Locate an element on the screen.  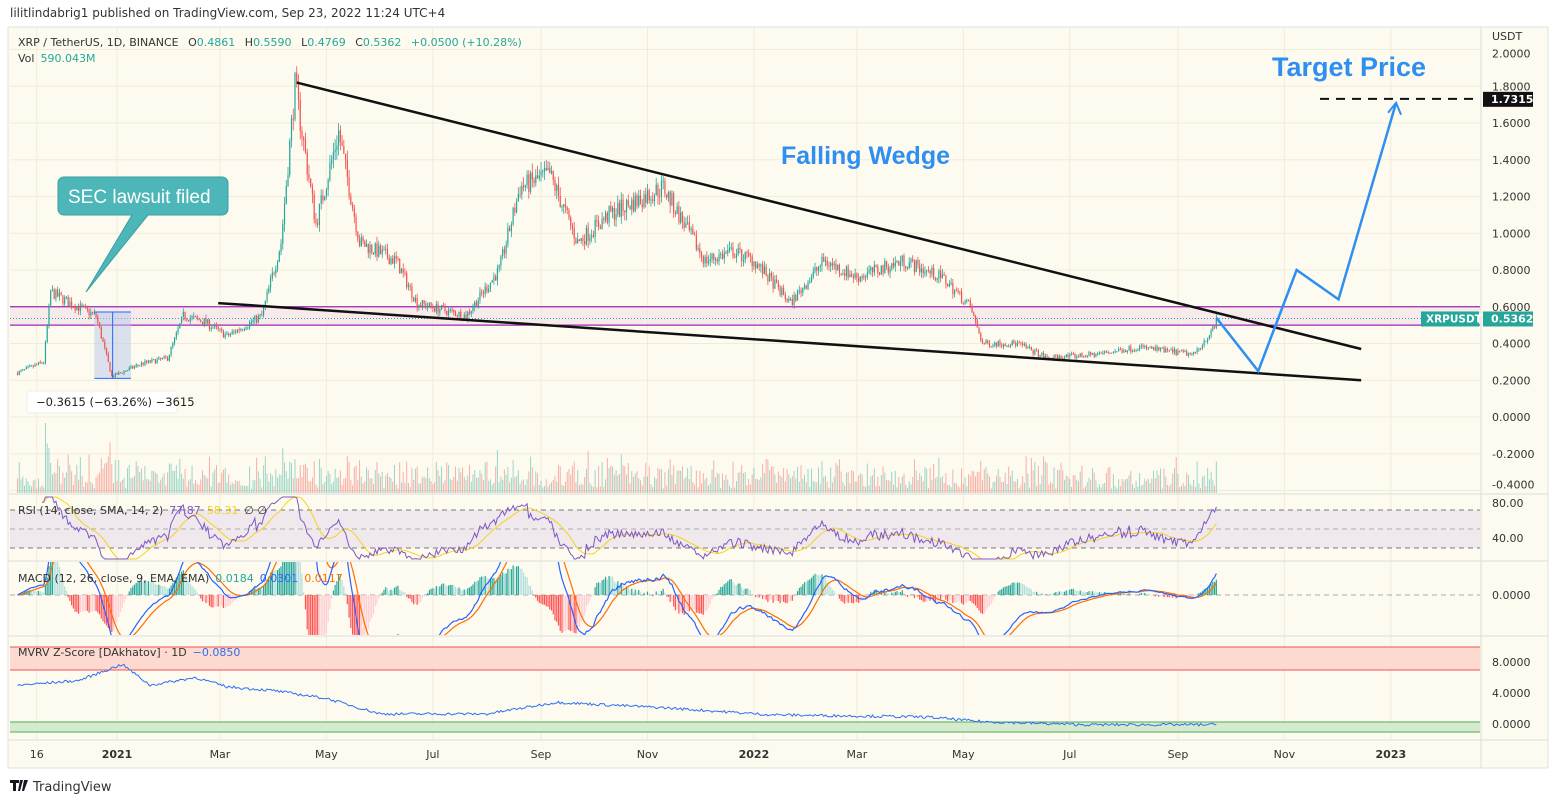
wedge-lower-trendline is located at coordinates (790, 341).